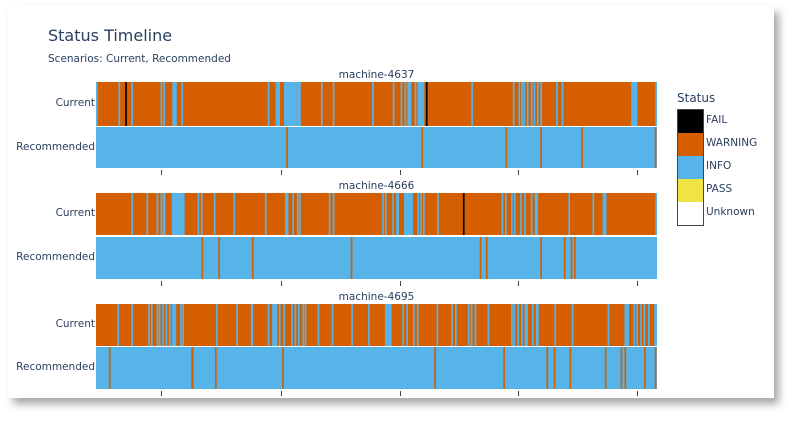  What do you see at coordinates (139, 59) in the screenshot?
I see `chart-subtitle: Scenarios: Current, Recommended` at bounding box center [139, 59].